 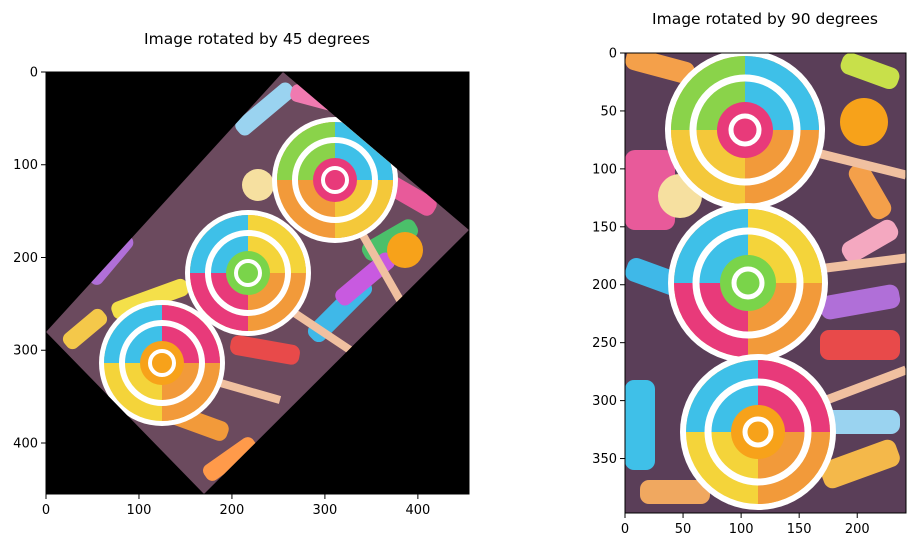 What do you see at coordinates (799, 529) in the screenshot?
I see `x-tick-label: 150` at bounding box center [799, 529].